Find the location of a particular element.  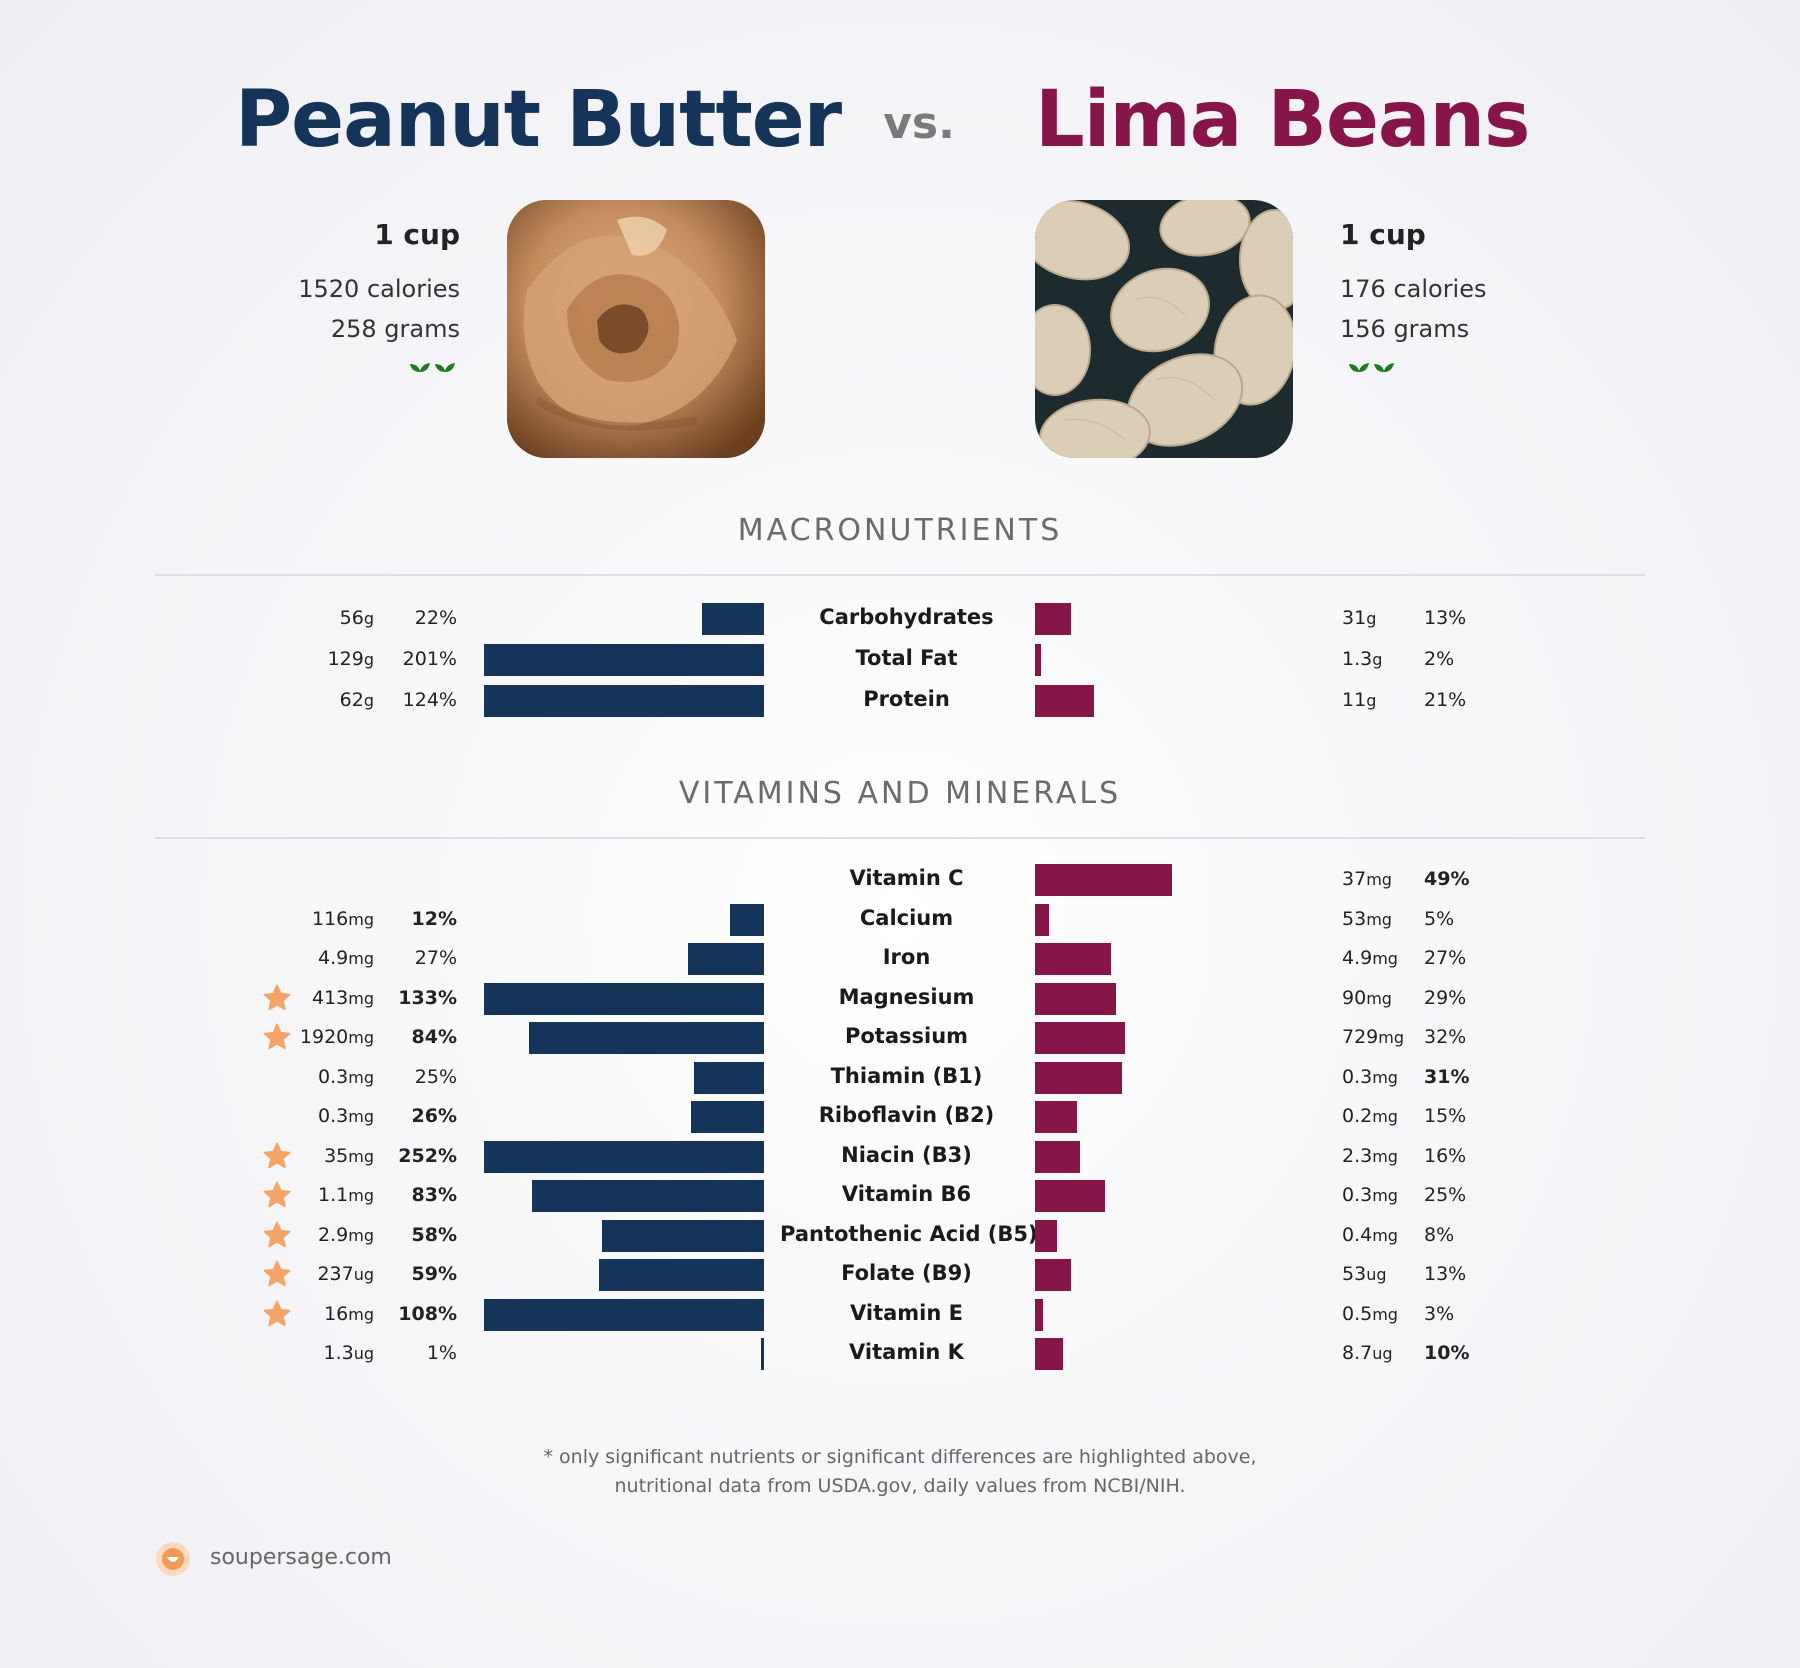

peanut-butter-image is located at coordinates (636, 329).